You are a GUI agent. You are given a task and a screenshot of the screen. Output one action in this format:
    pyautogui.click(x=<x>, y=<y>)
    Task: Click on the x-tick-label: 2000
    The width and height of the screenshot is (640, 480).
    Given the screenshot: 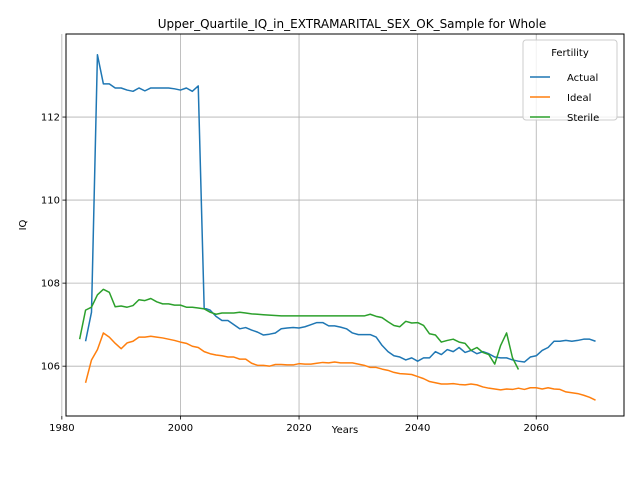 What is the action you would take?
    pyautogui.click(x=180, y=428)
    